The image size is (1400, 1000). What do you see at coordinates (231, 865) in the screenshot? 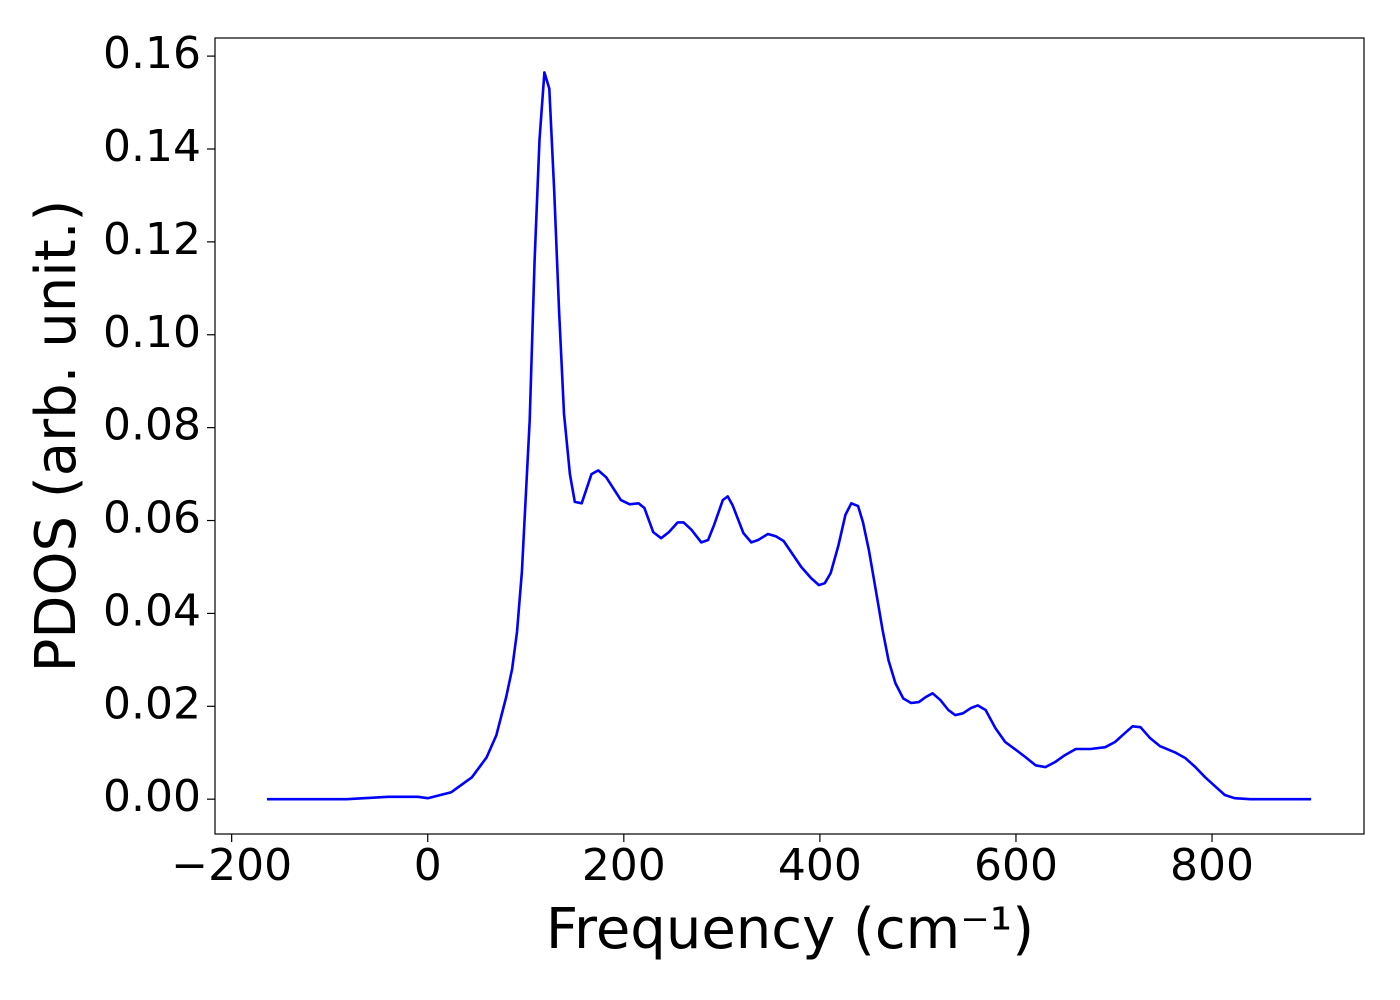
I see `x-tick-label: −200` at bounding box center [231, 865].